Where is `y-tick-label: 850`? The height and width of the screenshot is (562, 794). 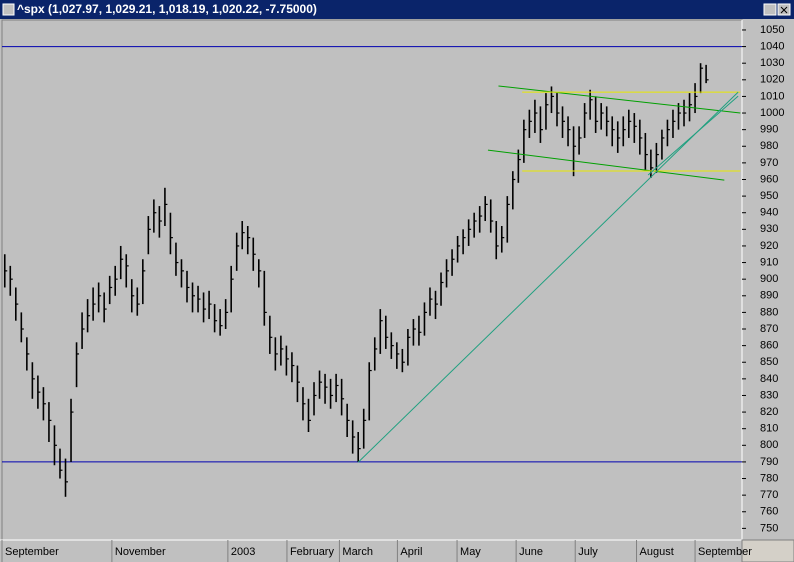 y-tick-label: 850 is located at coordinates (769, 362).